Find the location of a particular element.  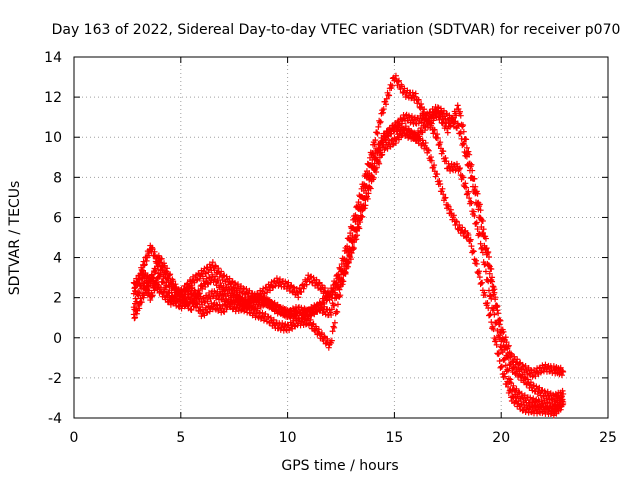

x-tick-label: 10 is located at coordinates (288, 438).